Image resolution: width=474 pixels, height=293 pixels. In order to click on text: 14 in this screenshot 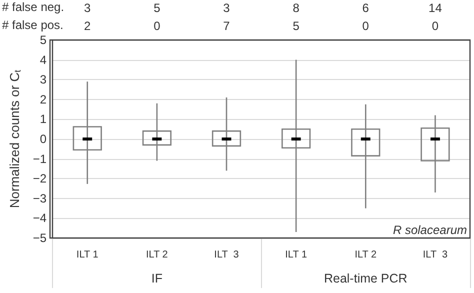, I will do `click(435, 8)`.